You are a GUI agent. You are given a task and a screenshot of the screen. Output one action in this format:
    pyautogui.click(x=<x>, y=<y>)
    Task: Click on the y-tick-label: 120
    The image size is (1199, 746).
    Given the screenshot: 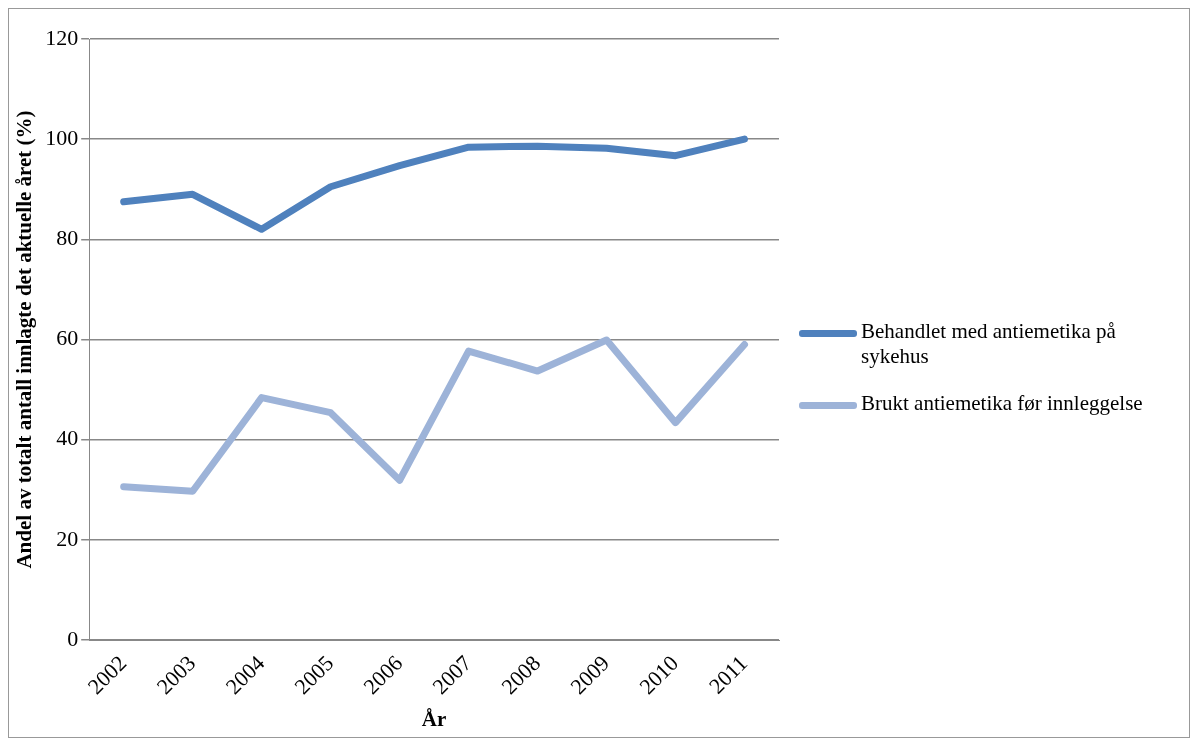 What is the action you would take?
    pyautogui.click(x=62, y=37)
    